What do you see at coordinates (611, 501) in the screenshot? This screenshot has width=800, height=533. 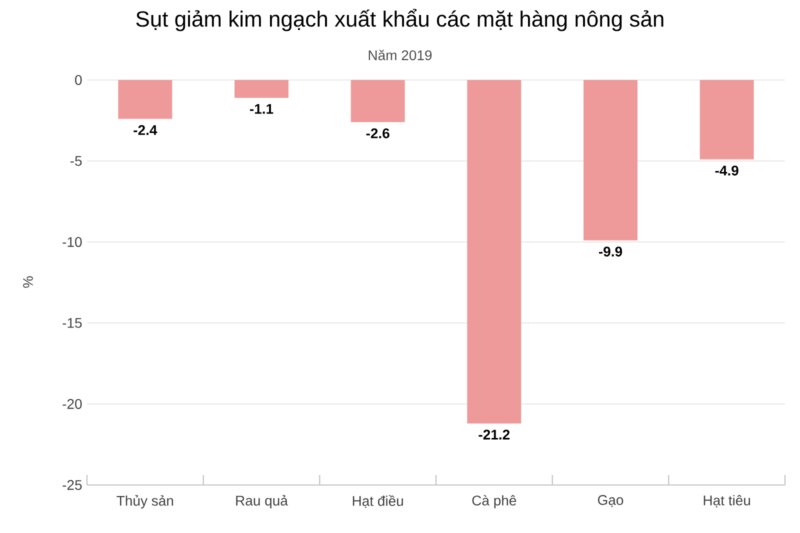 I see `x-tick-label: Gạo` at bounding box center [611, 501].